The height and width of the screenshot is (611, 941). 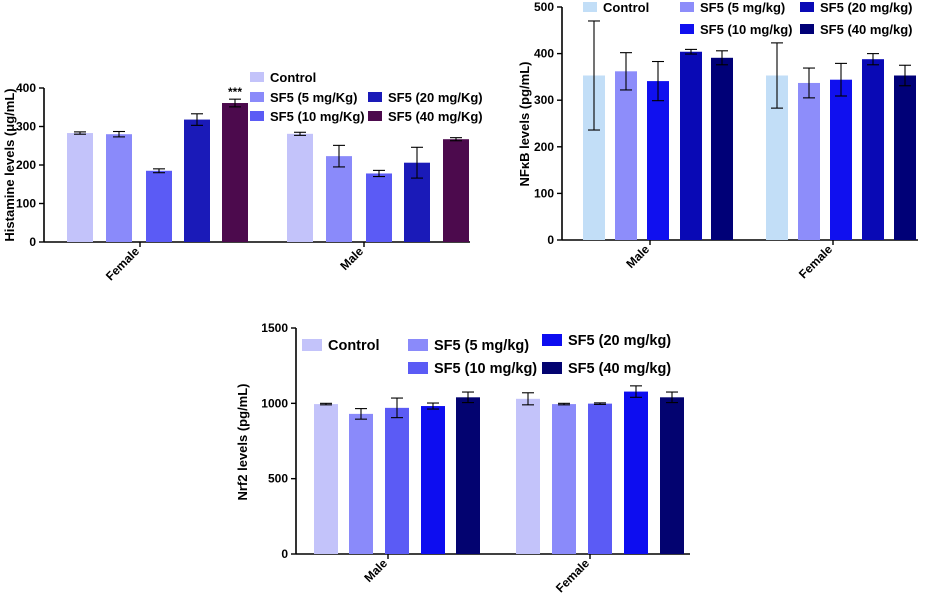 I want to click on y-tick-label: 1000, so click(x=274, y=403).